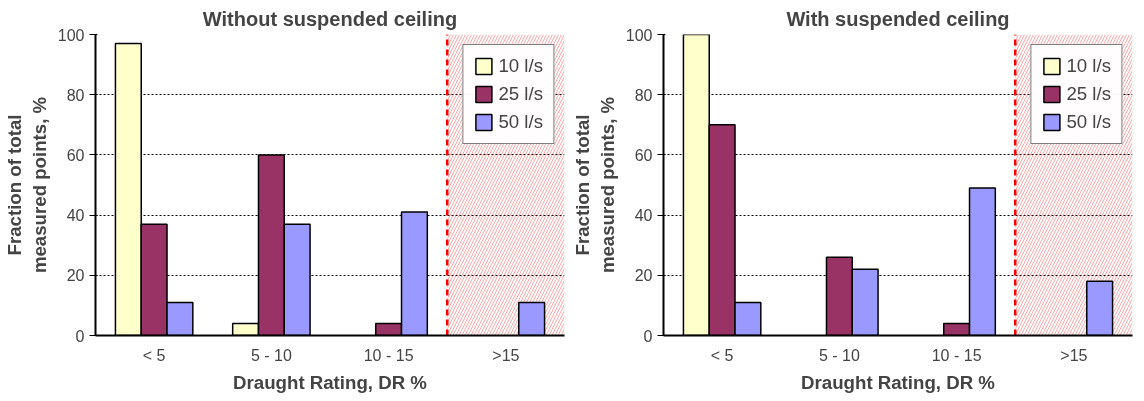 The width and height of the screenshot is (1144, 401). What do you see at coordinates (330, 18) in the screenshot?
I see `chart-title: Without suspended ceiling` at bounding box center [330, 18].